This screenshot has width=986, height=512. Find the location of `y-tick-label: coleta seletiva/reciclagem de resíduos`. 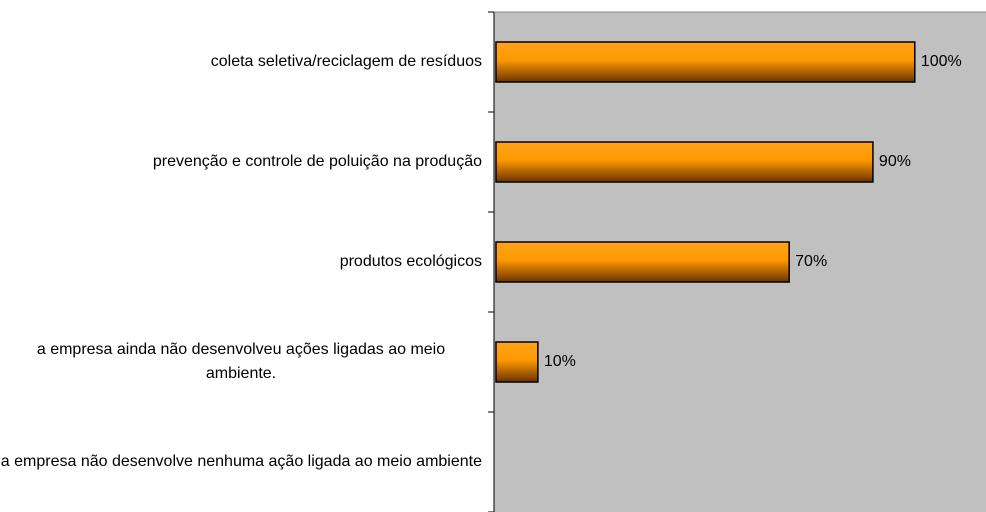

y-tick-label: coleta seletiva/reciclagem de resíduos is located at coordinates (346, 61).